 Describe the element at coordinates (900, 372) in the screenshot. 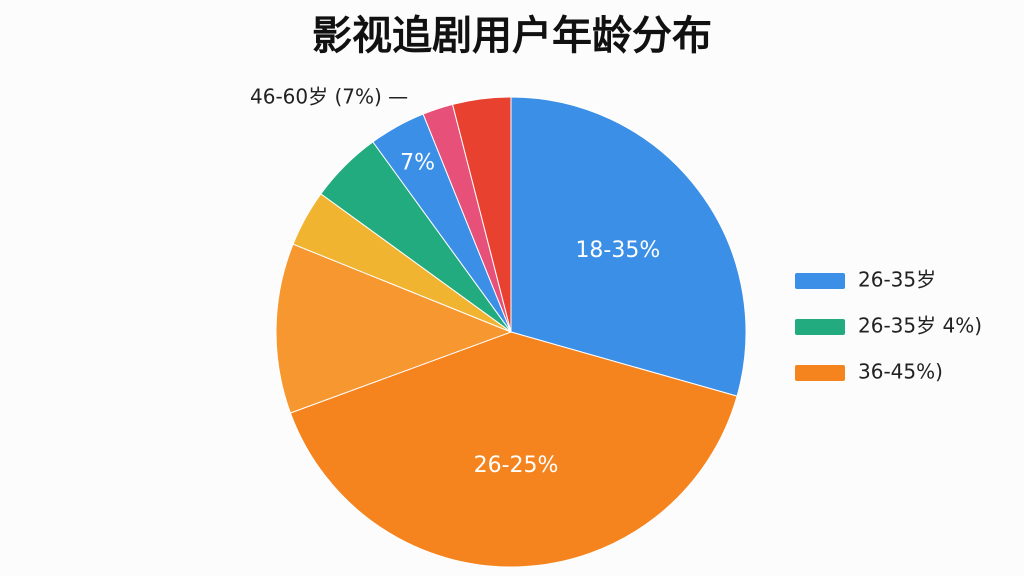

I see `legend-label: 36-45%)` at that location.